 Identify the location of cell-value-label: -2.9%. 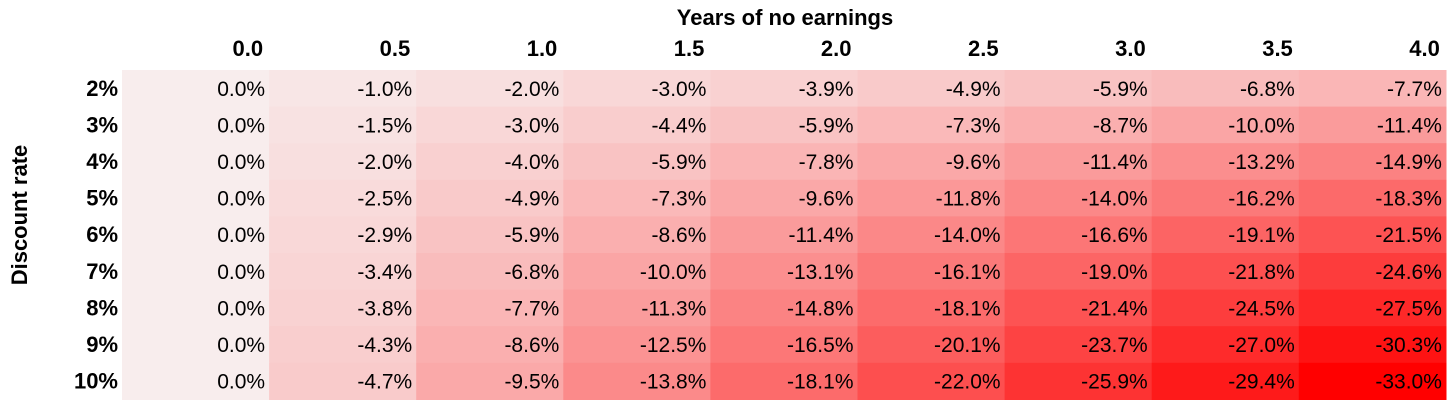
(384, 235).